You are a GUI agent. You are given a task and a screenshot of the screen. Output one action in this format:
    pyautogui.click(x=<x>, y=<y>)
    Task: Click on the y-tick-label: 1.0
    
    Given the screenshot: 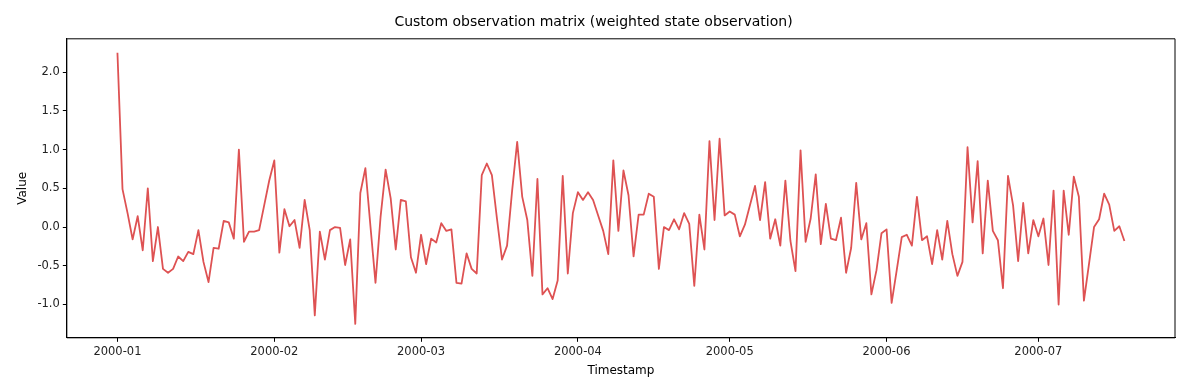 What is the action you would take?
    pyautogui.click(x=50, y=148)
    